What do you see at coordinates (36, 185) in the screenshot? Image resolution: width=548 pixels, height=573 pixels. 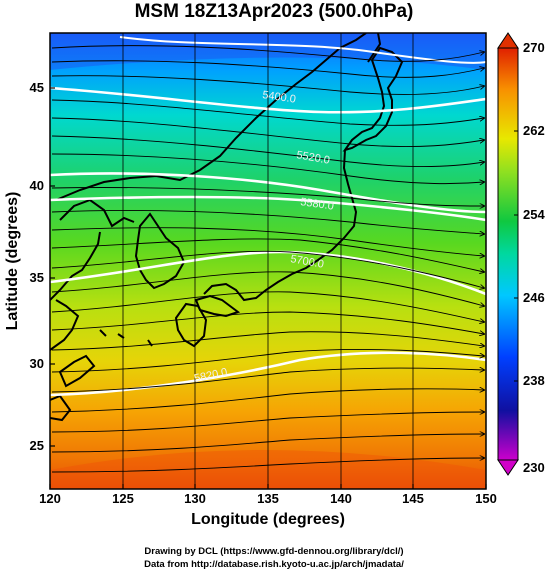 I see `y-tick-40: 40` at bounding box center [36, 185].